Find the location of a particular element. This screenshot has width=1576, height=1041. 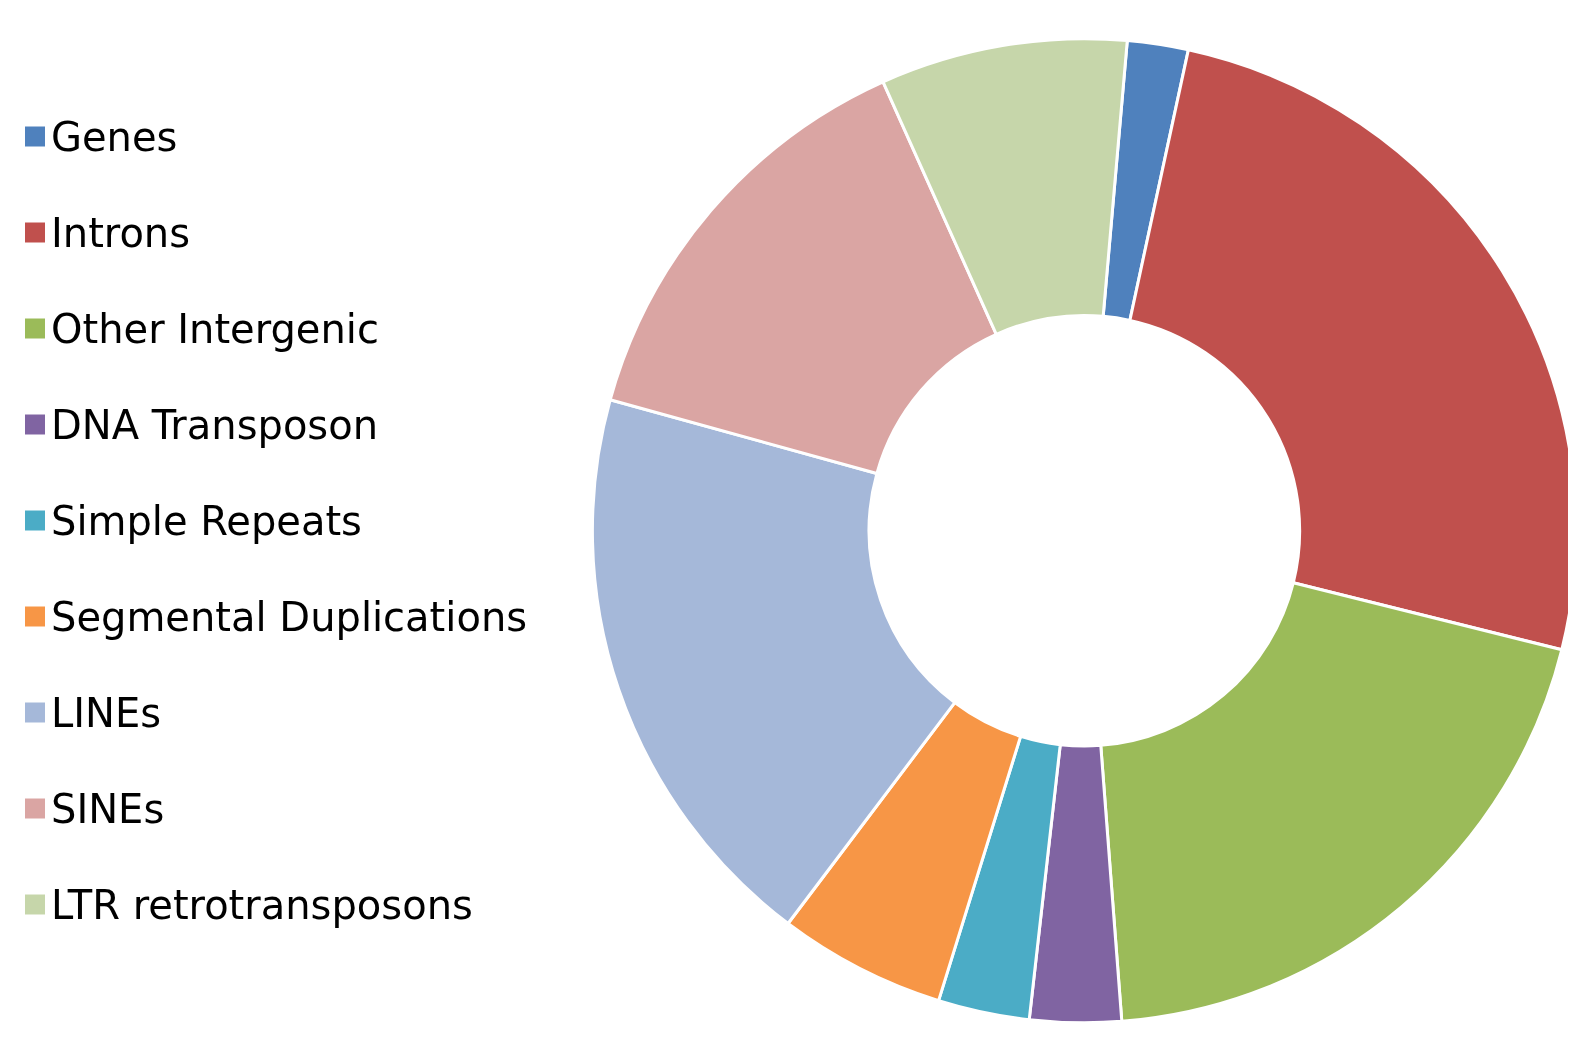

legend-label: Simple Repeats is located at coordinates (206, 520).